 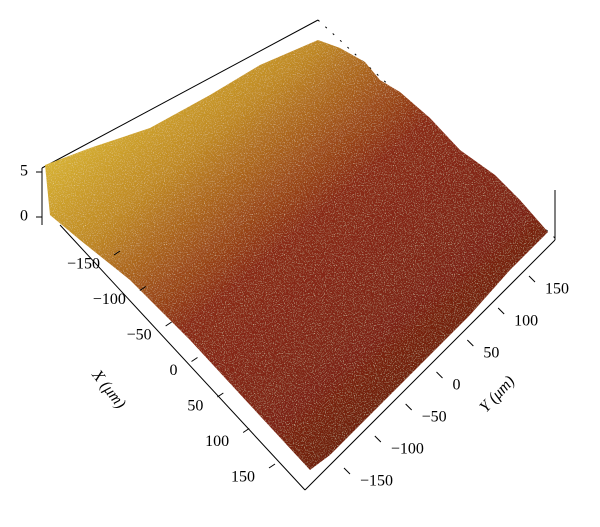 I want to click on y-axis-label: Y (μm), so click(x=497, y=394).